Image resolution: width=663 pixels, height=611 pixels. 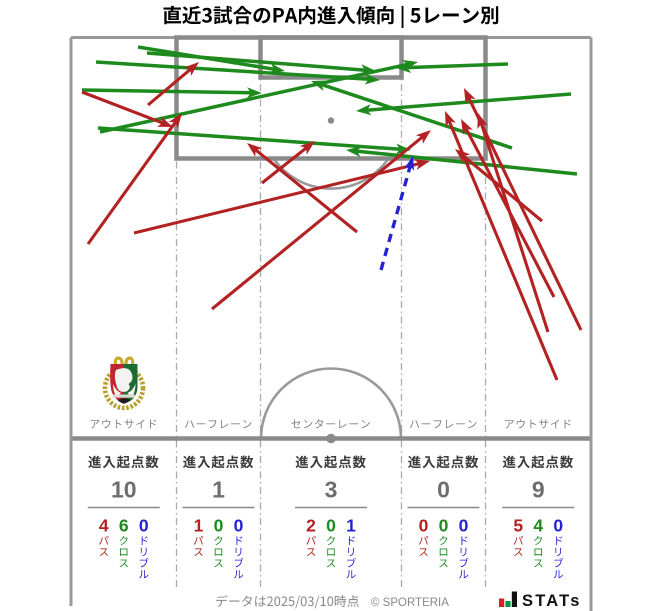 I want to click on svg-text: © SPORTERIA, so click(x=410, y=603).